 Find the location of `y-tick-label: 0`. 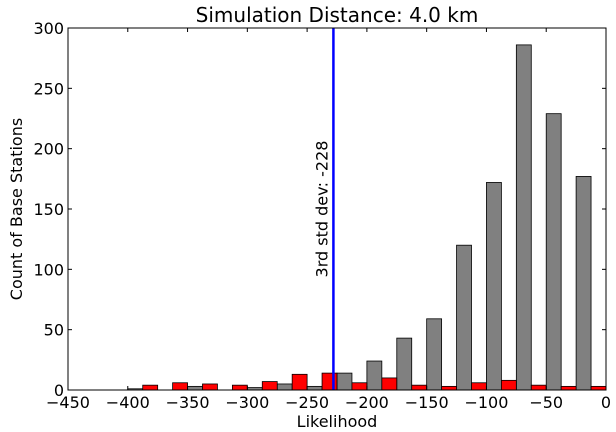

y-tick-label: 0 is located at coordinates (59, 390).